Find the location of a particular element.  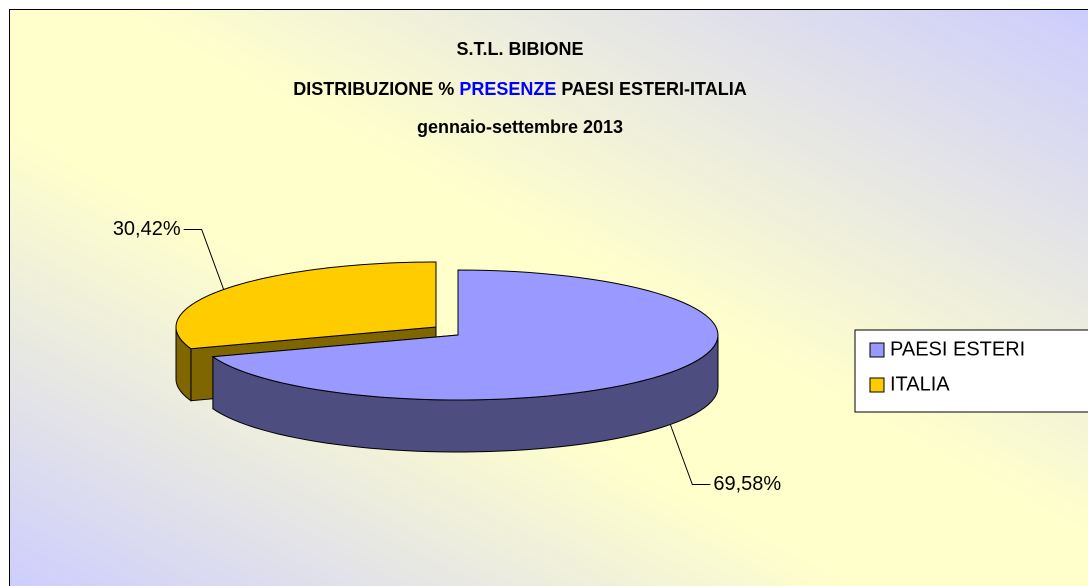

title-part: DISTRIBUZIONE % is located at coordinates (373, 89).